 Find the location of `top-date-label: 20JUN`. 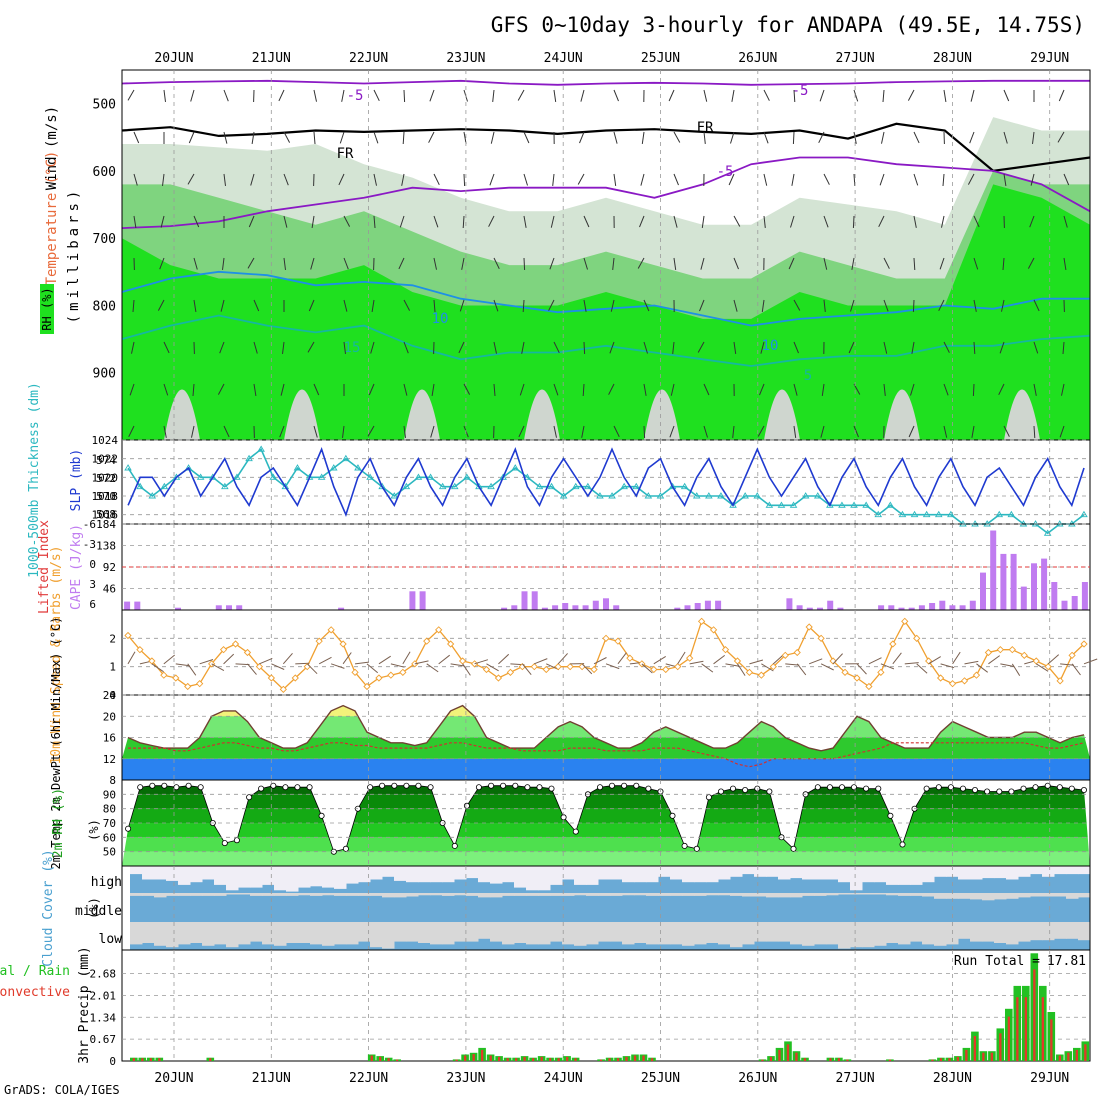

top-date-label: 20JUN is located at coordinates (173, 58).